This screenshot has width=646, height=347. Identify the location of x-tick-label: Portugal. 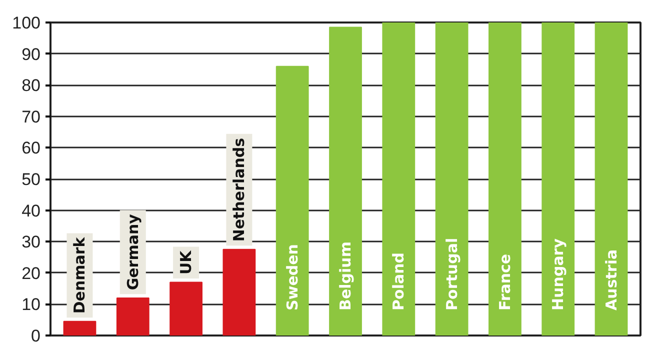
(451, 274).